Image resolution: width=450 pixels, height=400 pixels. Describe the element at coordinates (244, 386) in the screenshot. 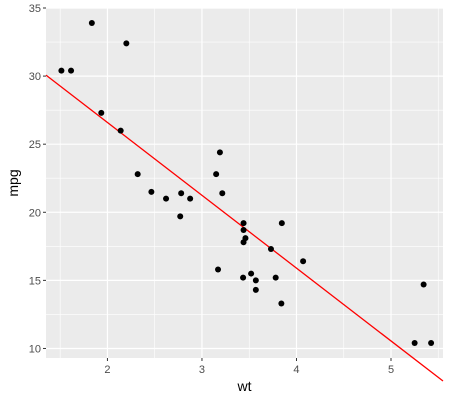

I see `x-axis-title: wt` at that location.